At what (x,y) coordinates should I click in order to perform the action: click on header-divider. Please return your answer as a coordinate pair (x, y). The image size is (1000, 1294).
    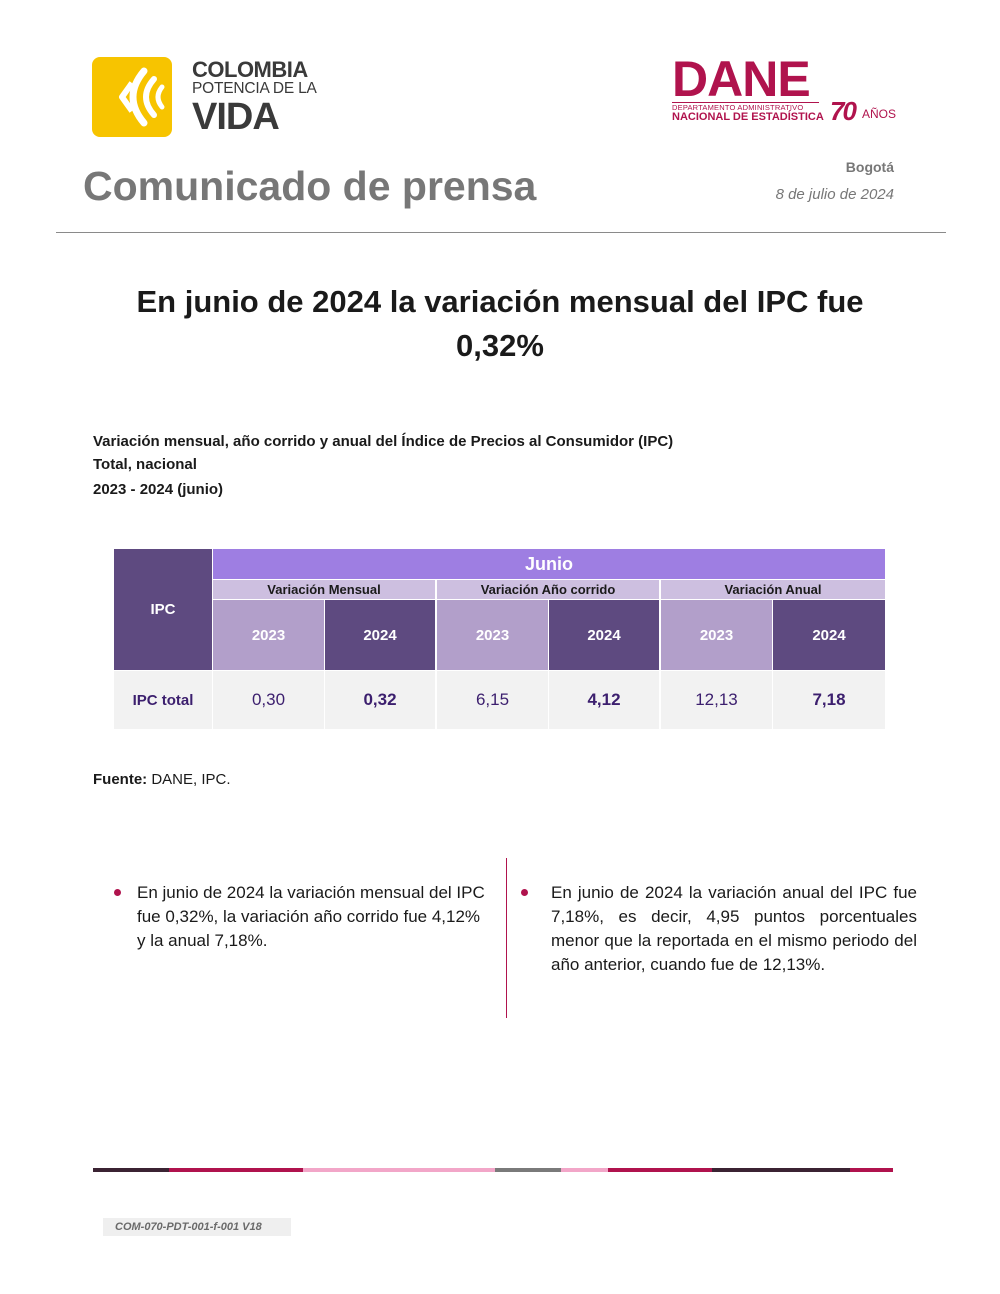
    Looking at the image, I should click on (501, 232).